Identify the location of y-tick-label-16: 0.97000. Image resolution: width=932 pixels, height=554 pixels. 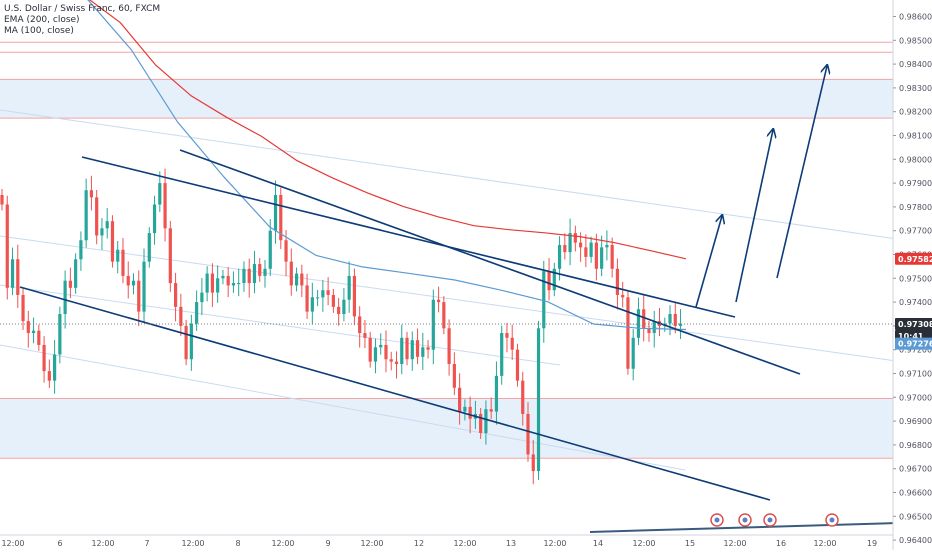
(915, 397).